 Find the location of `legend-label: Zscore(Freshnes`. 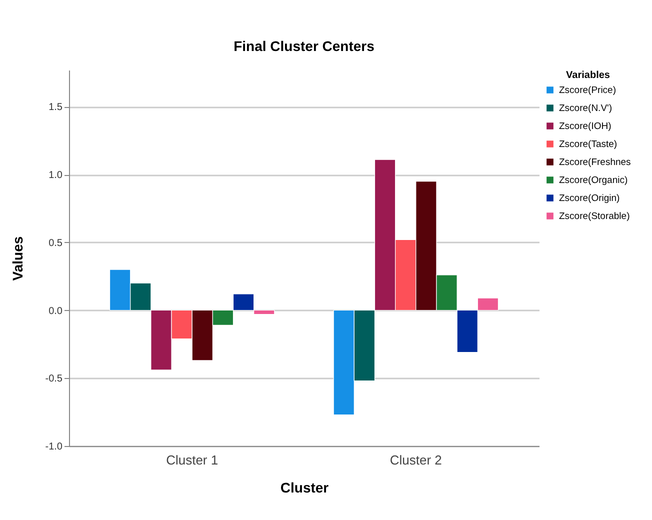

legend-label: Zscore(Freshnes is located at coordinates (595, 162).